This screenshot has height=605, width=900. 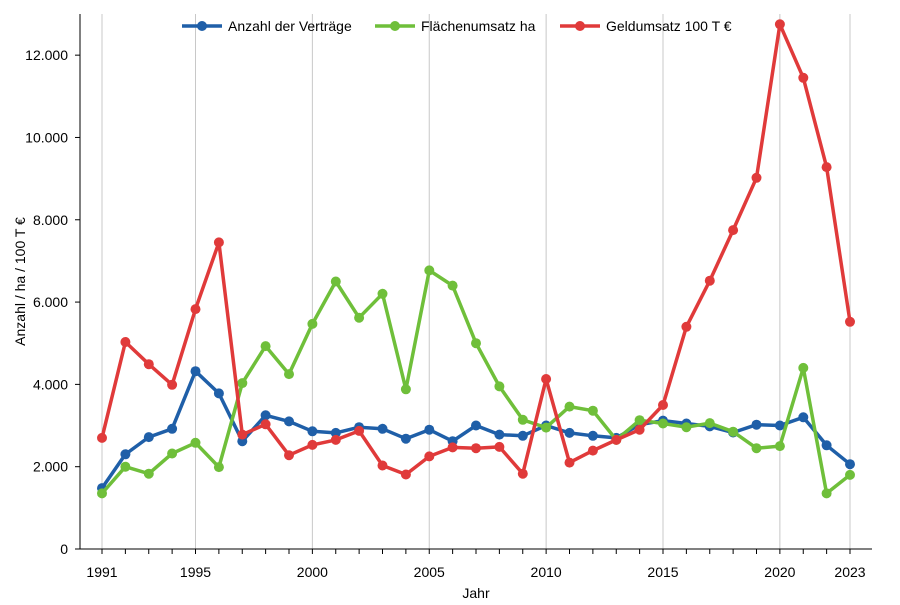 I want to click on legend-label: Flächenumsatz ha, so click(x=478, y=26).